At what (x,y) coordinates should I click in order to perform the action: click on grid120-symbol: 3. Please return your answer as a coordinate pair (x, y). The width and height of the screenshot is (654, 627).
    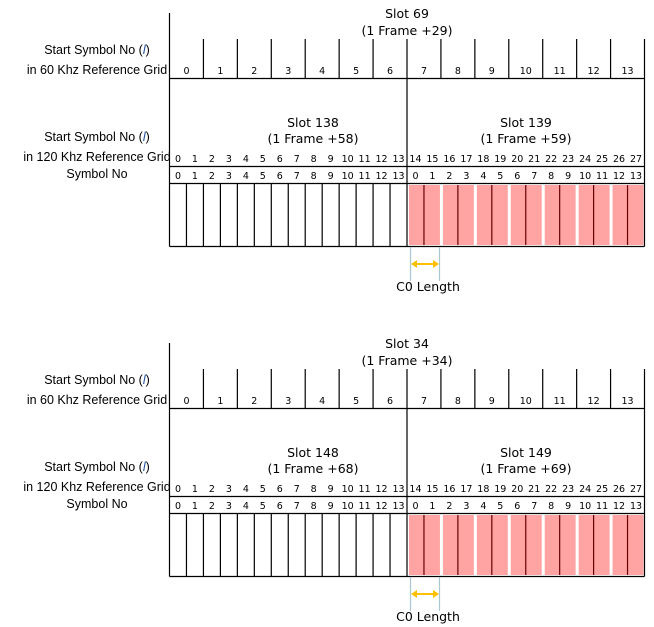
    Looking at the image, I should click on (229, 489).